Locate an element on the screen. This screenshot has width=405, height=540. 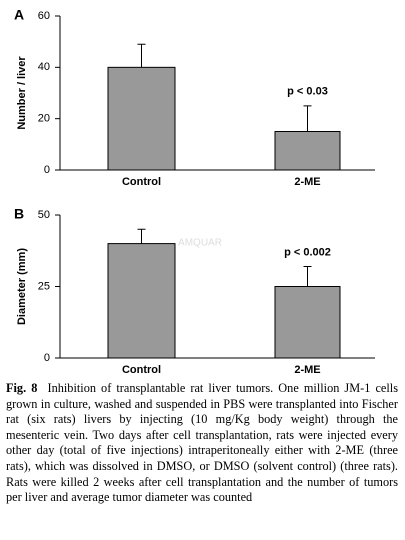
y-tick-label: 20 is located at coordinates (44, 119).